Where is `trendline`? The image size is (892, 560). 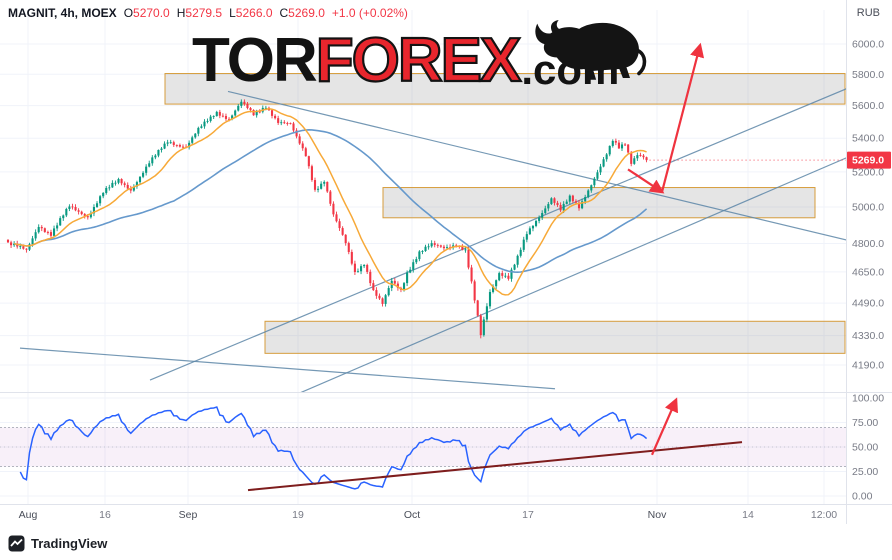 trendline is located at coordinates (287, 368).